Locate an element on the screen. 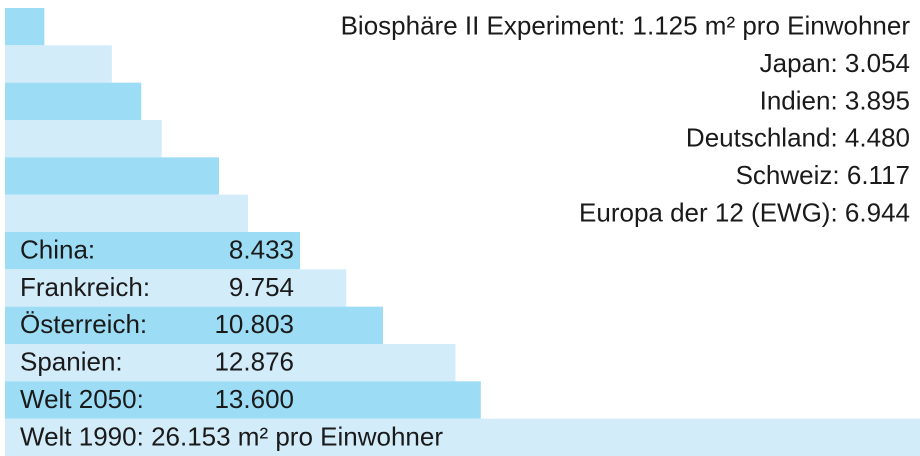 This screenshot has height=456, width=920. value-label: 9.754 is located at coordinates (261, 287).